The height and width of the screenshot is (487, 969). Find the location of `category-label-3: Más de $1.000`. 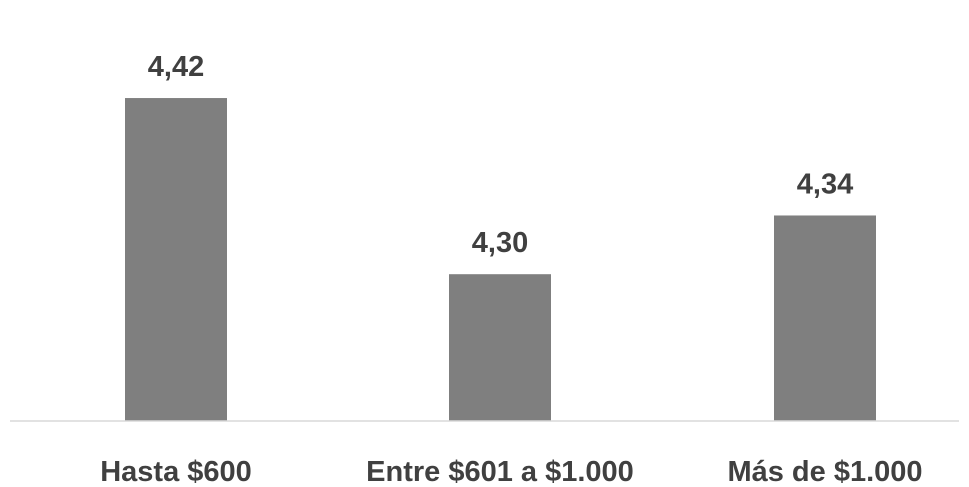

category-label-3: Más de $1.000 is located at coordinates (824, 471).